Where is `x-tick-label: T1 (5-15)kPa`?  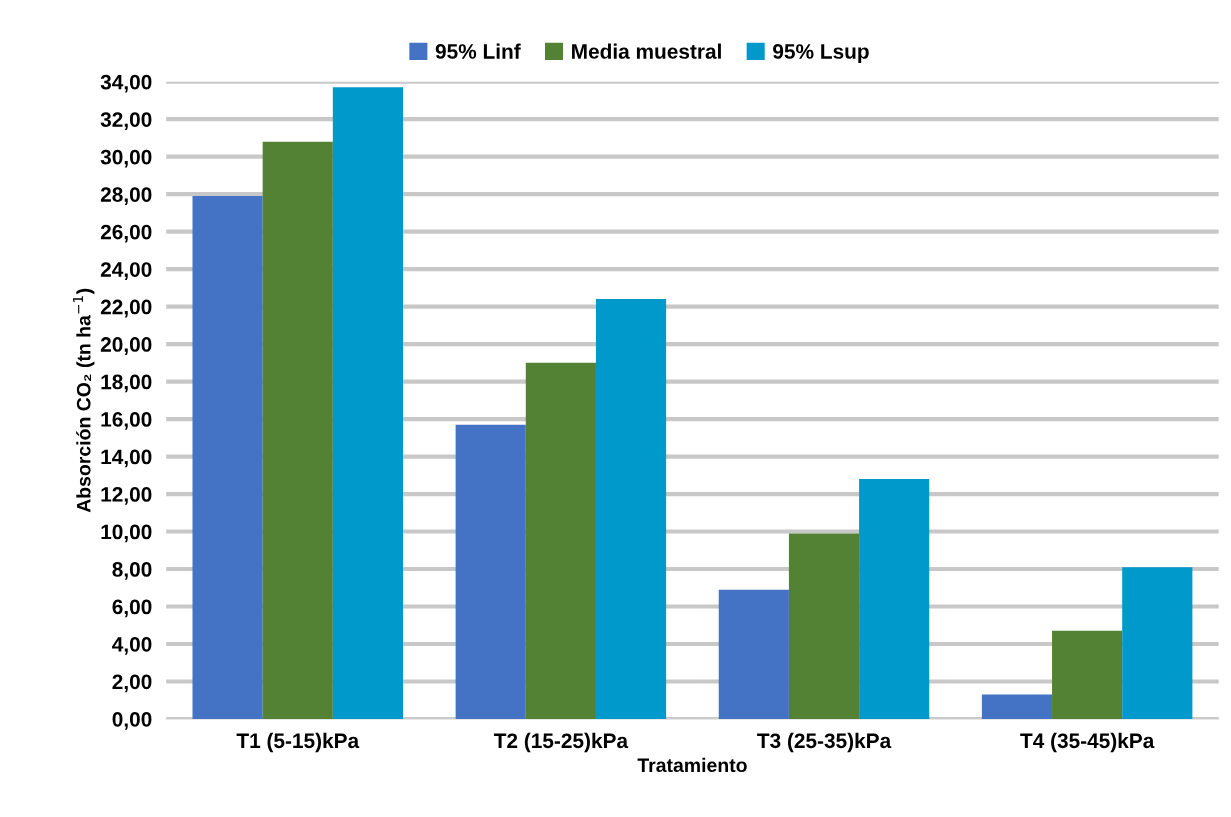
x-tick-label: T1 (5-15)kPa is located at coordinates (298, 742).